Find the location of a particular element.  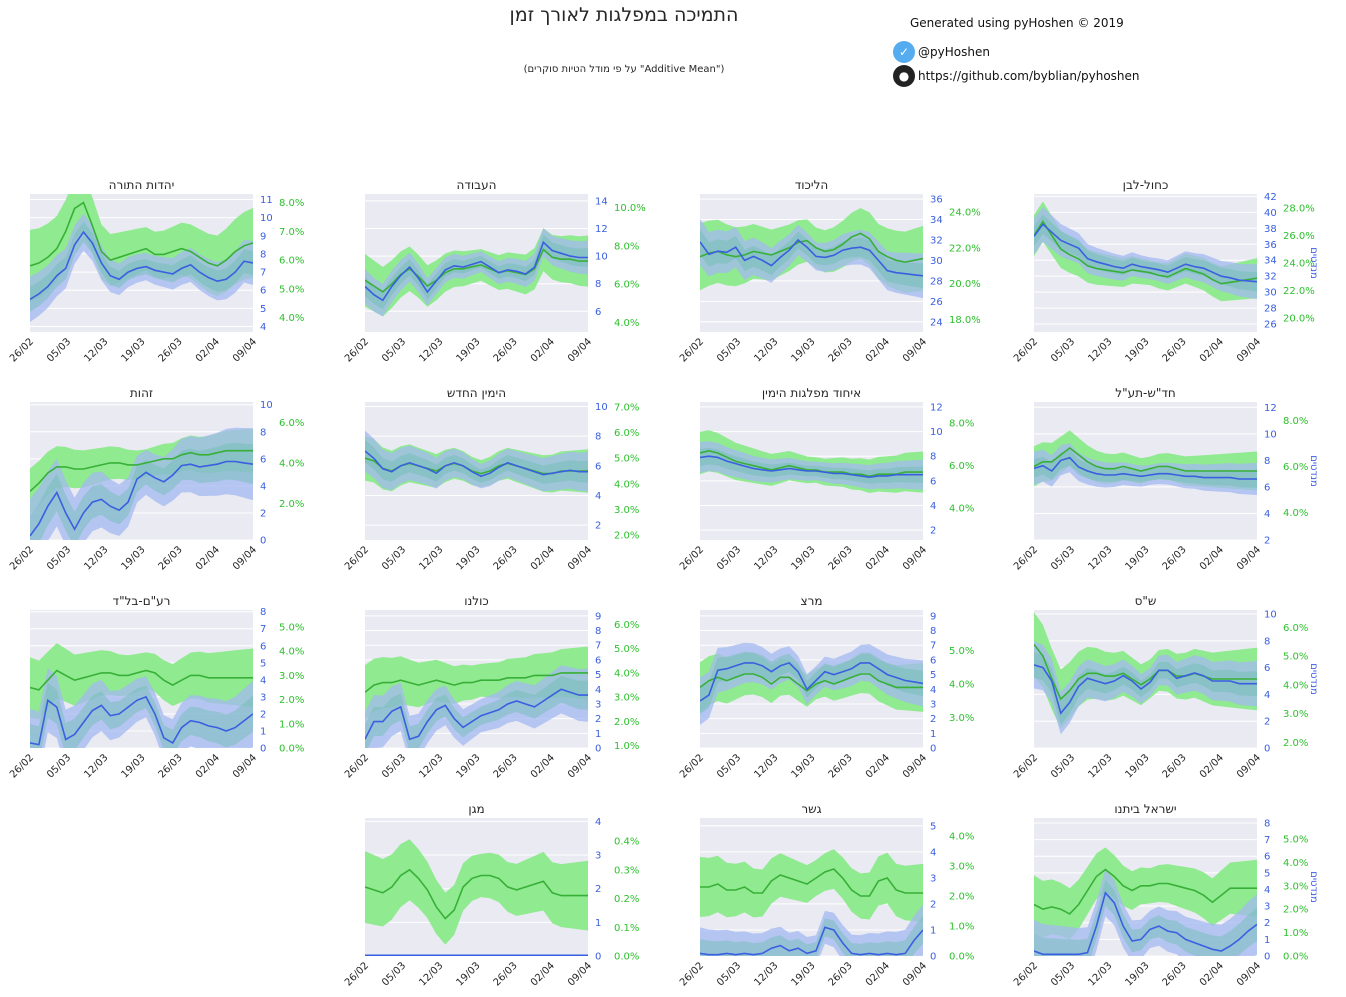

twitter-icon: ✓ is located at coordinates (904, 52).